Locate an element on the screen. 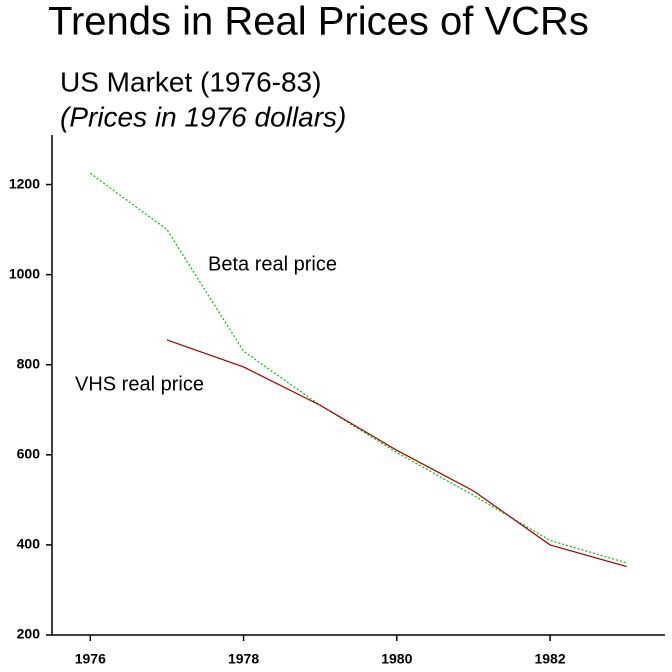 The width and height of the screenshot is (672, 672). series-label: Beta real price is located at coordinates (272, 264).